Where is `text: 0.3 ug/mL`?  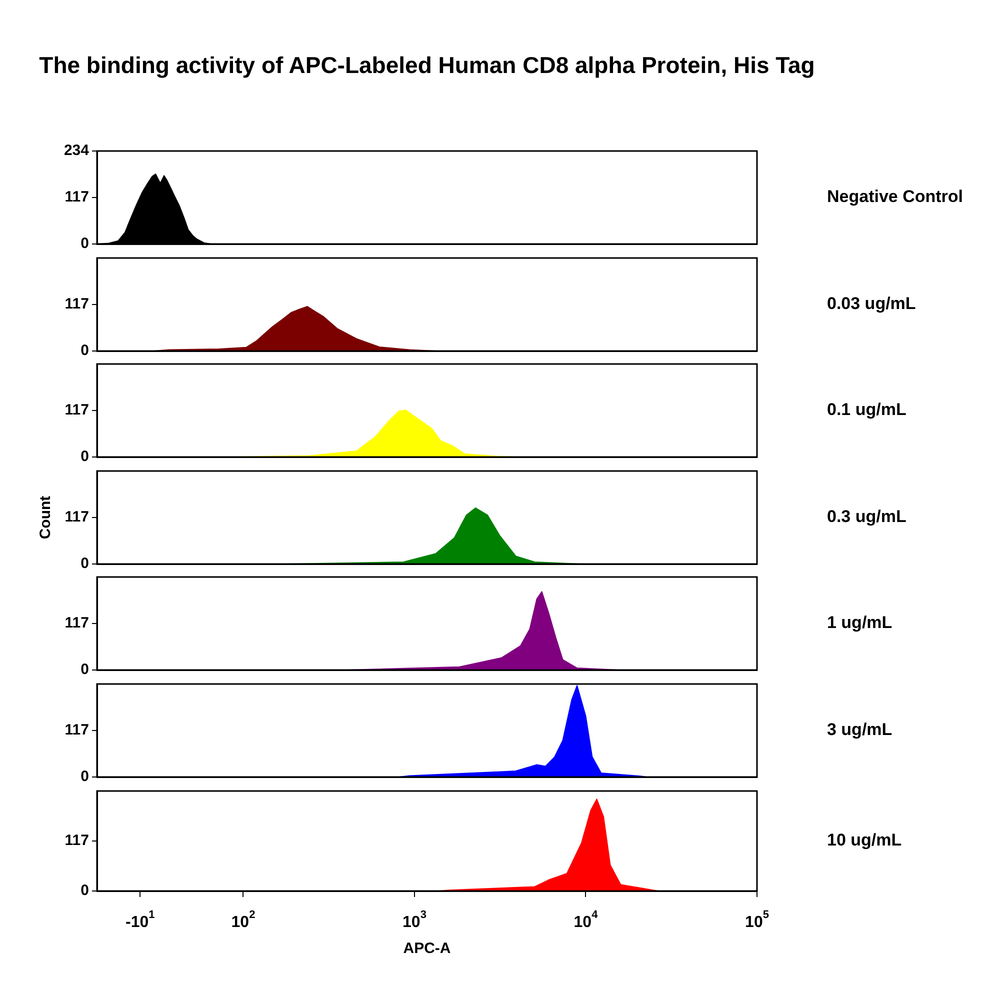
text: 0.3 ug/mL is located at coordinates (866, 516).